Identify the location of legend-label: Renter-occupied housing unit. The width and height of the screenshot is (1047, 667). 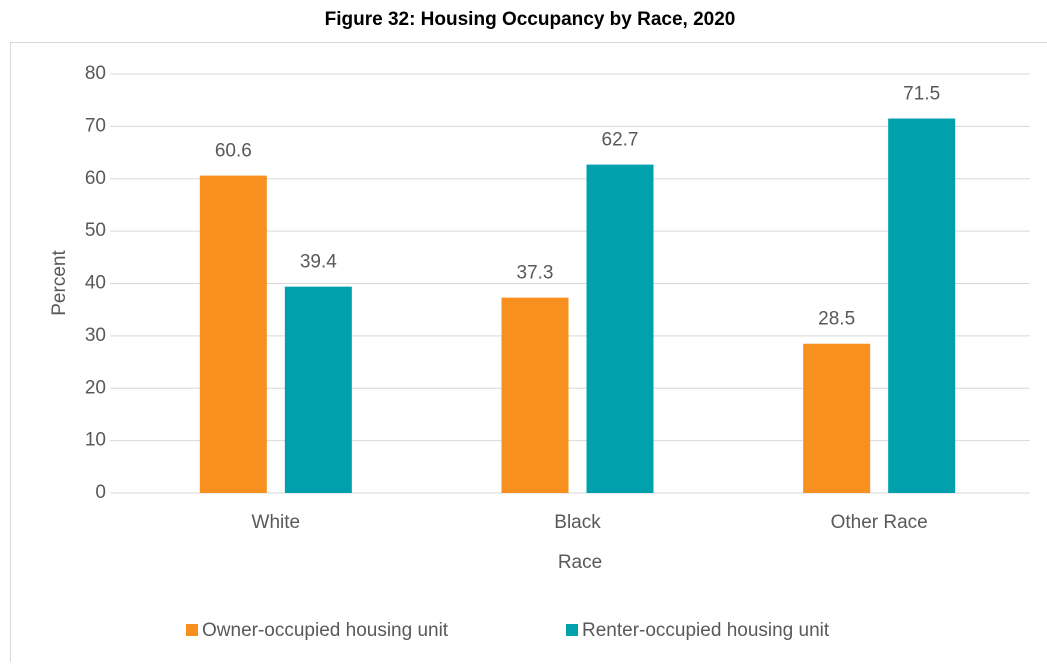
(706, 630).